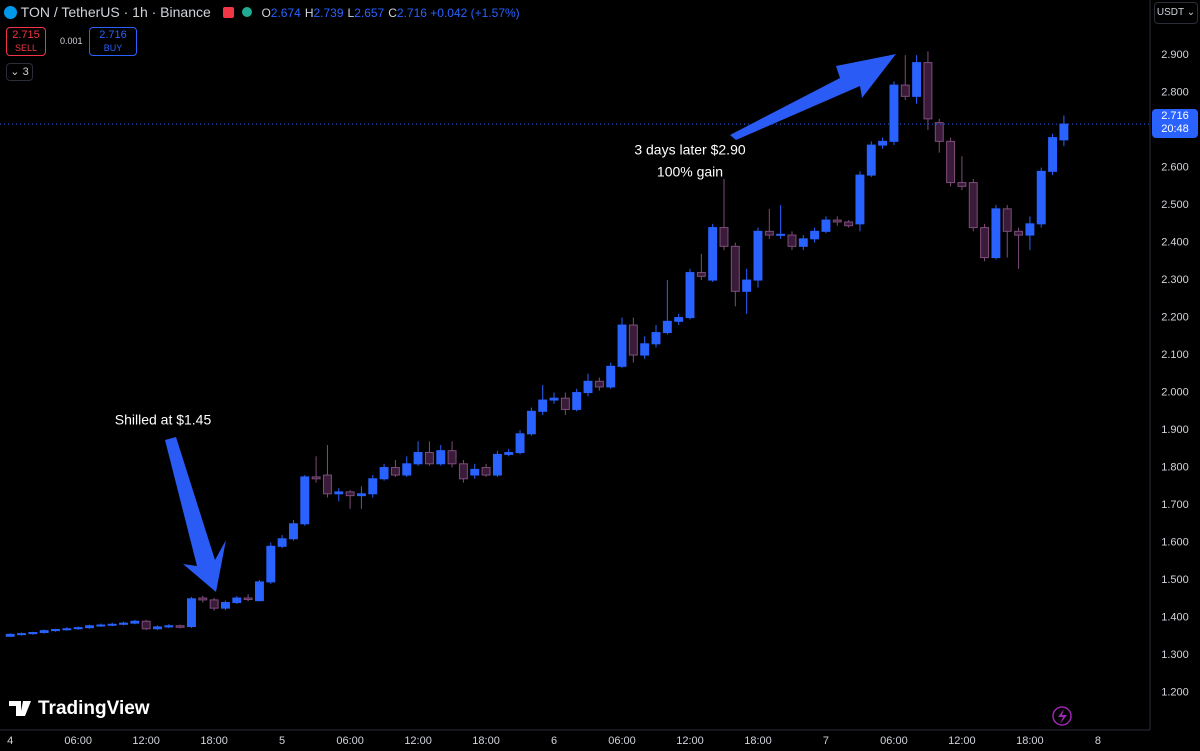  I want to click on data-status, so click(246, 12).